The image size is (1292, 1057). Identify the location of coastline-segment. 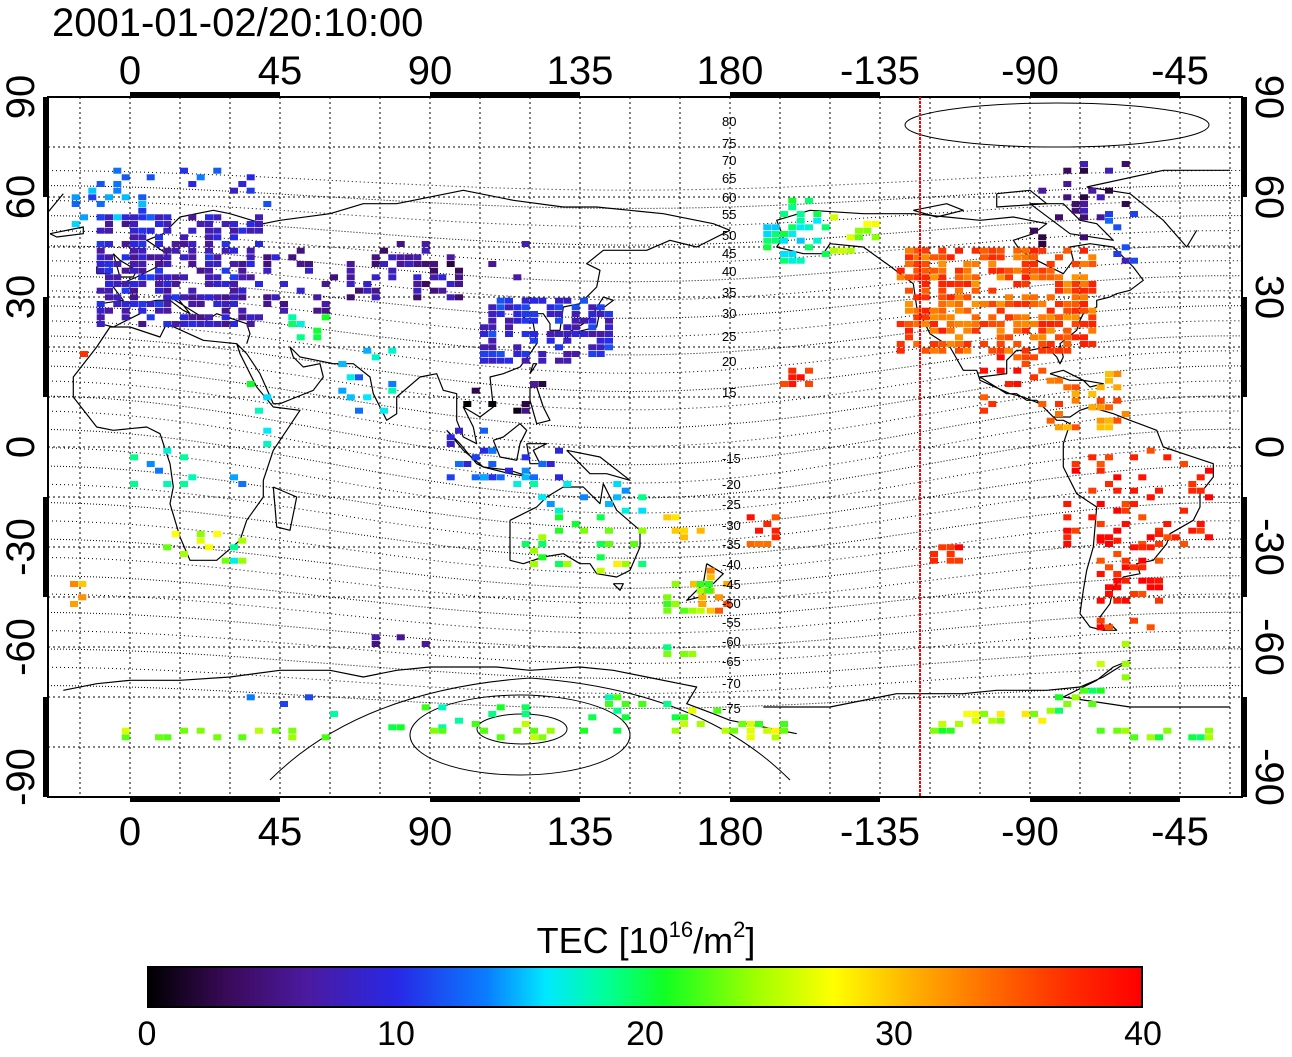
(938, 210).